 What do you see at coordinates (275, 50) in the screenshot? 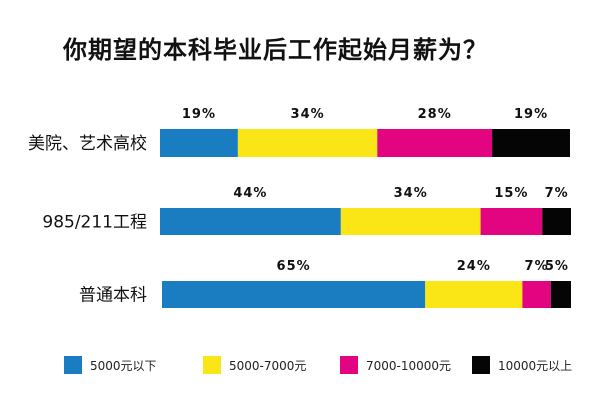
I see `chart-title: 你期望的本科毕业后工作起始月薪为？` at bounding box center [275, 50].